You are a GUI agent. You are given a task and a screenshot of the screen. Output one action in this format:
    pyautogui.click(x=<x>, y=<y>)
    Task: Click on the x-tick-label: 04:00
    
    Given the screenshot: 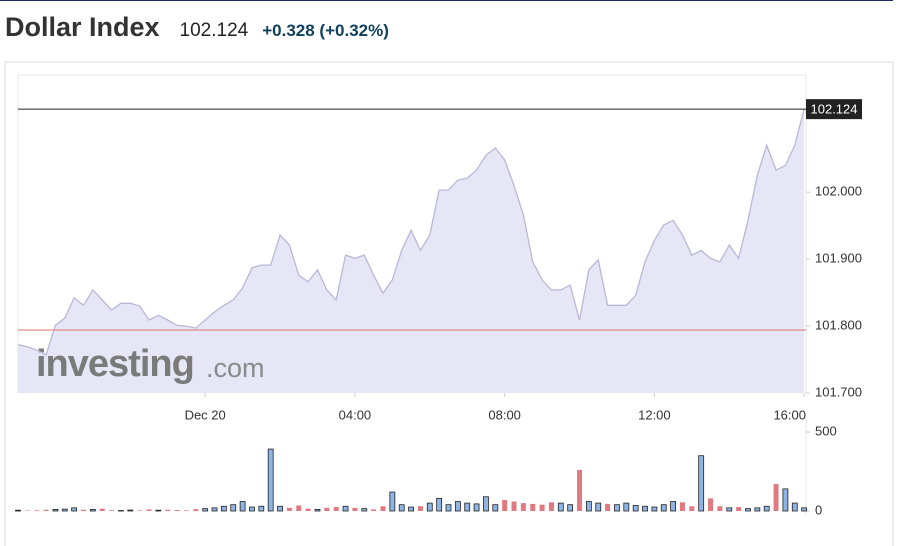 What is the action you would take?
    pyautogui.click(x=355, y=414)
    